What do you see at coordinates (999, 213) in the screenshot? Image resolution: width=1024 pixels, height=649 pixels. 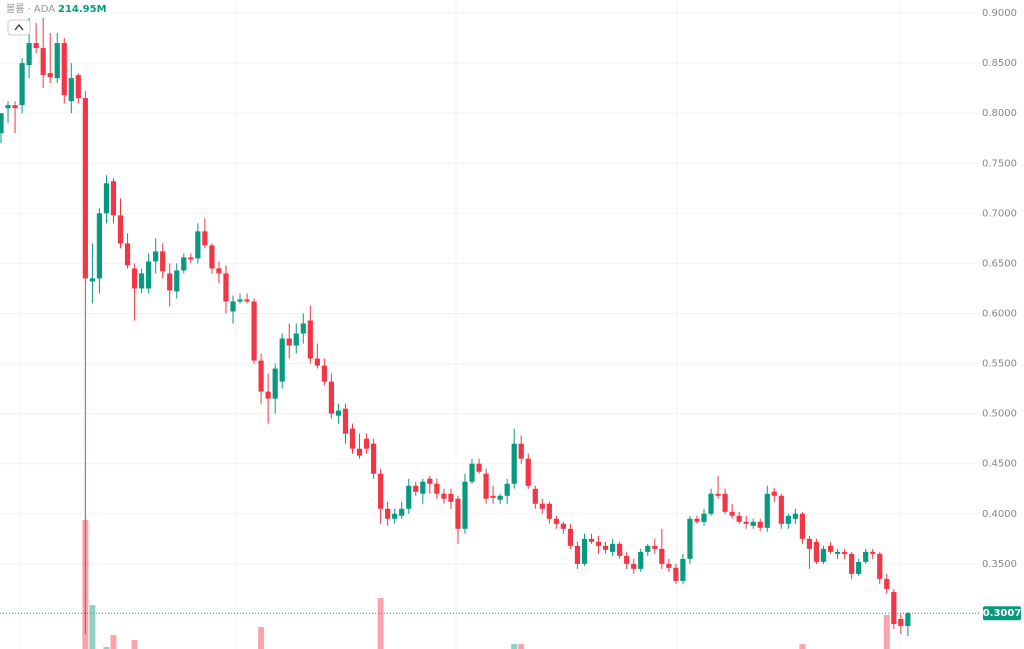 I see `y-tick-label: 0.7000` at bounding box center [999, 213].